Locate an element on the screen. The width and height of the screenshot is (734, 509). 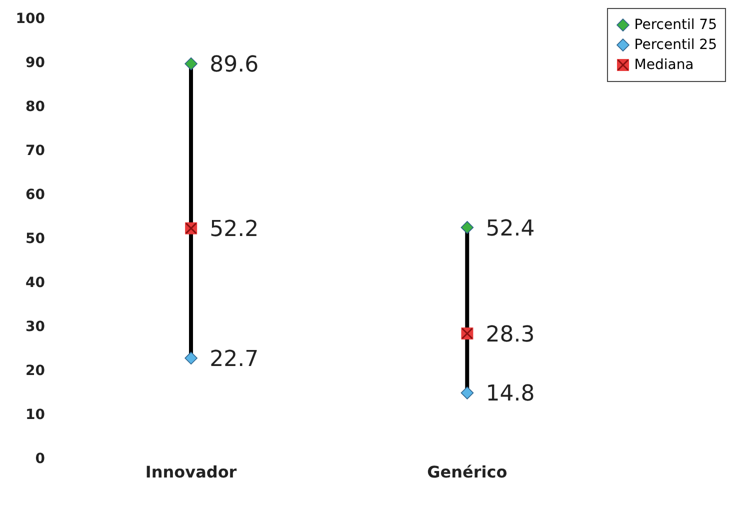
data-label: 52.4 is located at coordinates (510, 229).